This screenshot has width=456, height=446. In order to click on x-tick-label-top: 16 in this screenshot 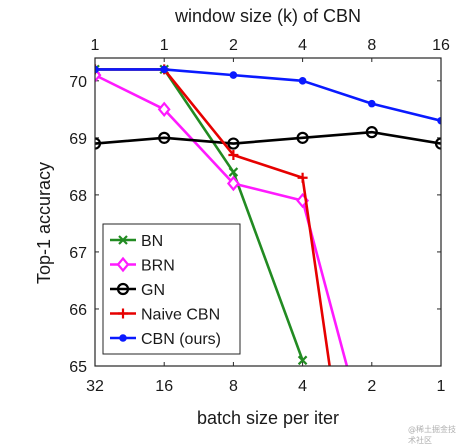, I will do `click(441, 45)`.